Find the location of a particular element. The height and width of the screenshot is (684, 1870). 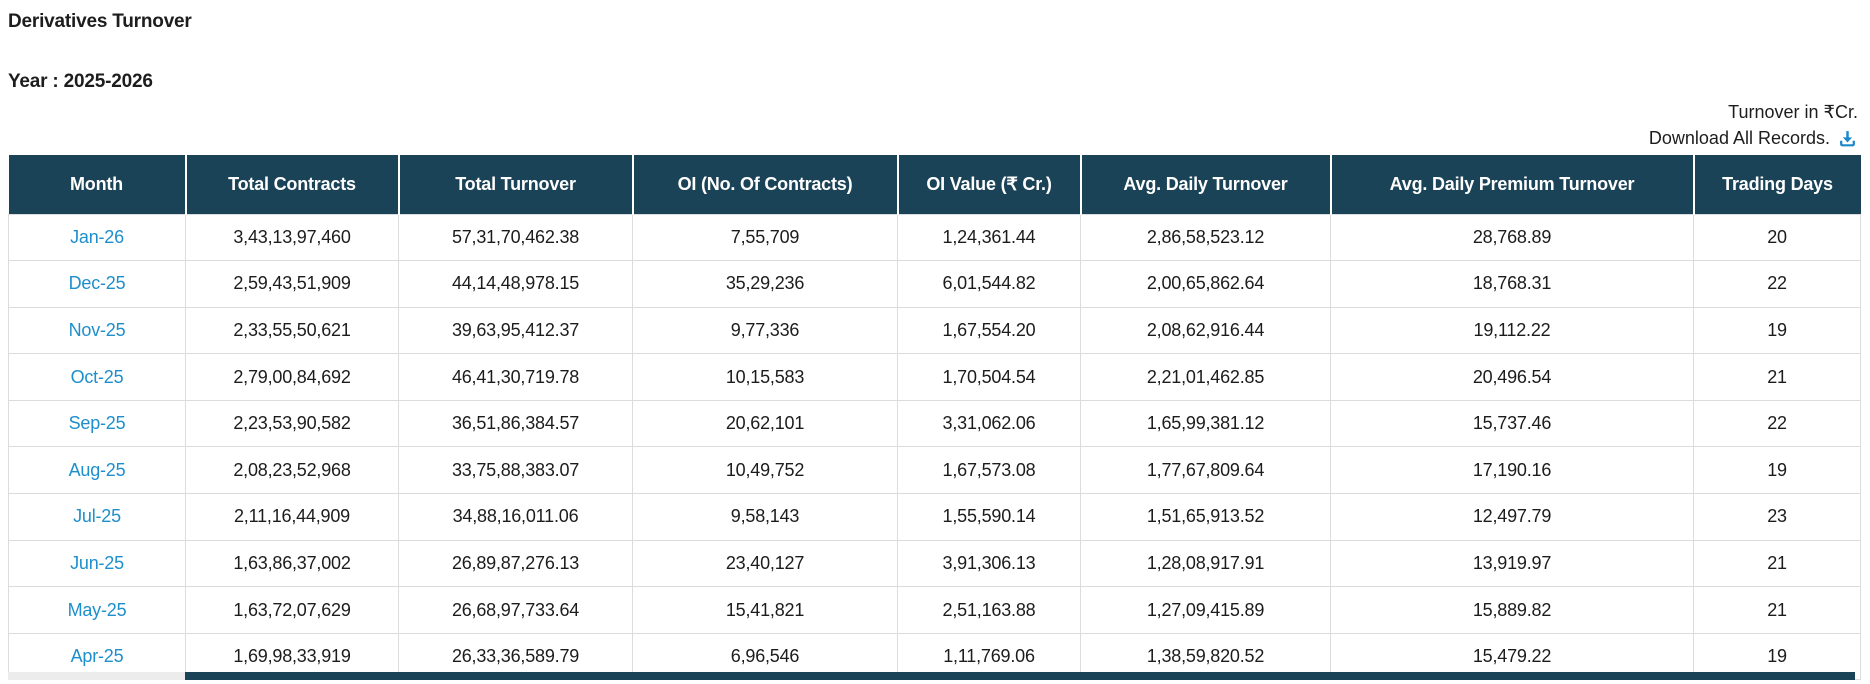

month-cell: May-25 is located at coordinates (97, 610).